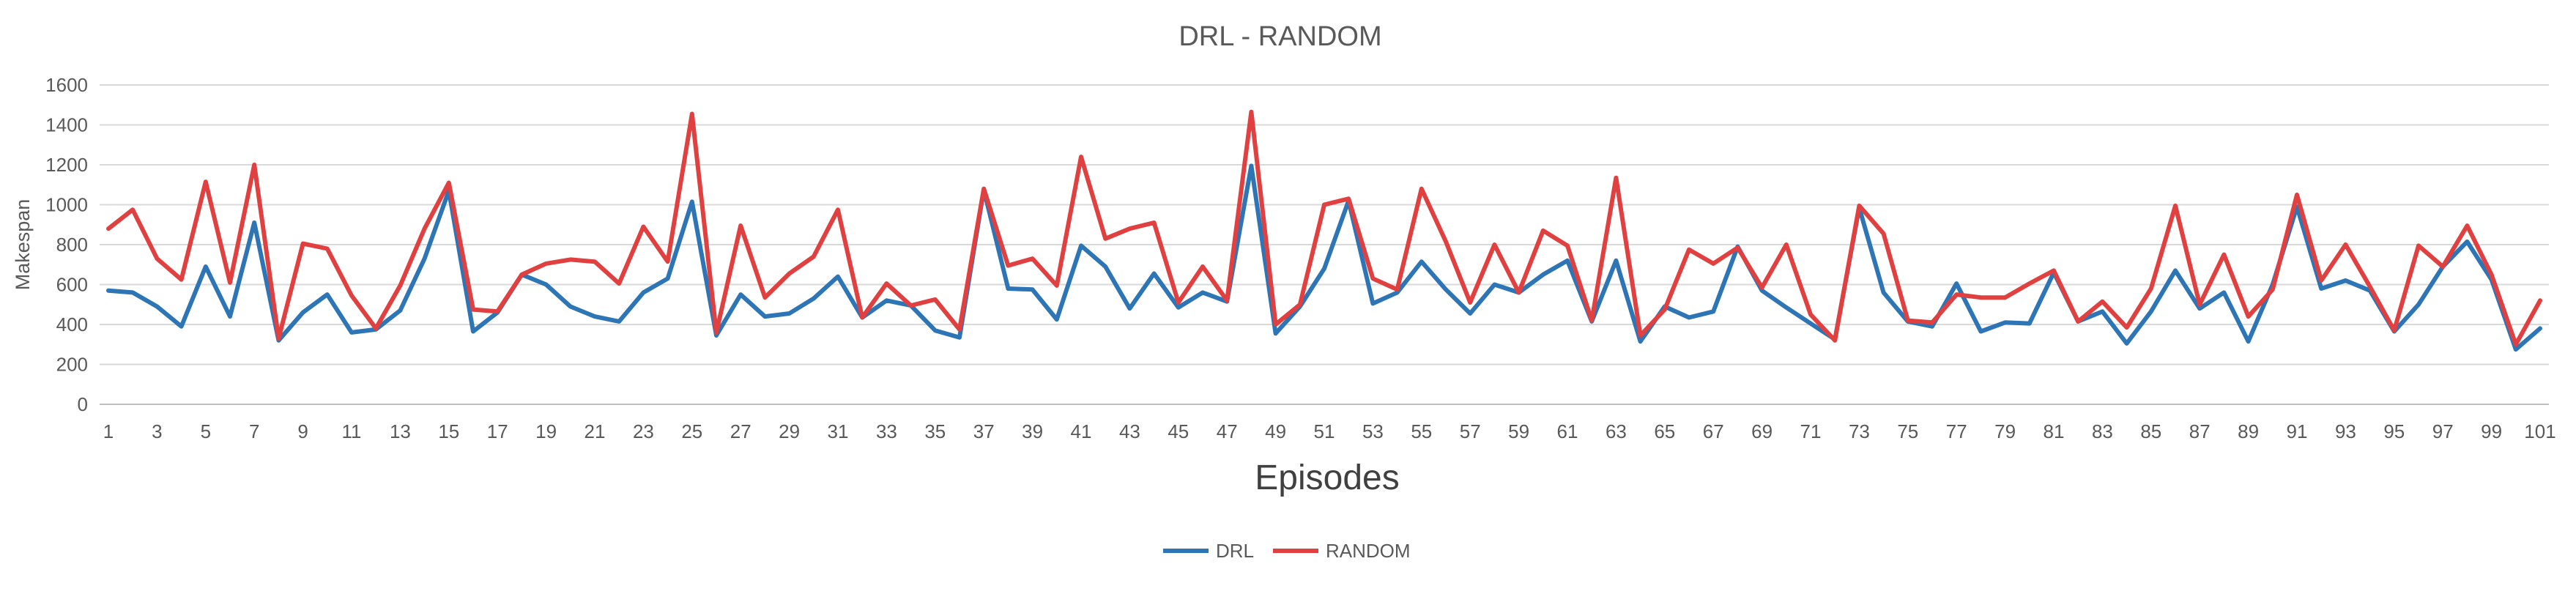 Image resolution: width=2576 pixels, height=594 pixels. Describe the element at coordinates (1287, 551) in the screenshot. I see `legend: DRL RANDOM` at that location.